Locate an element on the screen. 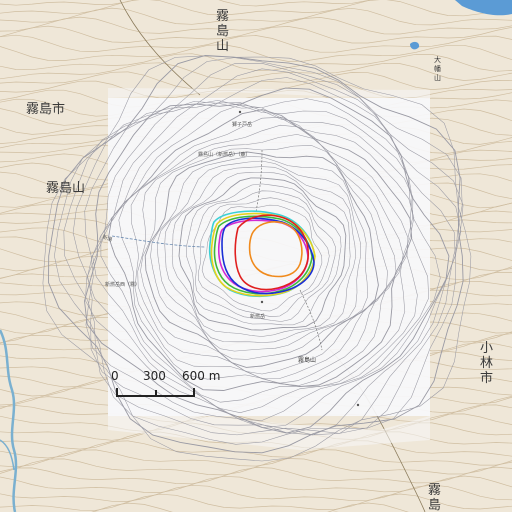  vertical-label: 小林市 is located at coordinates (486, 363).